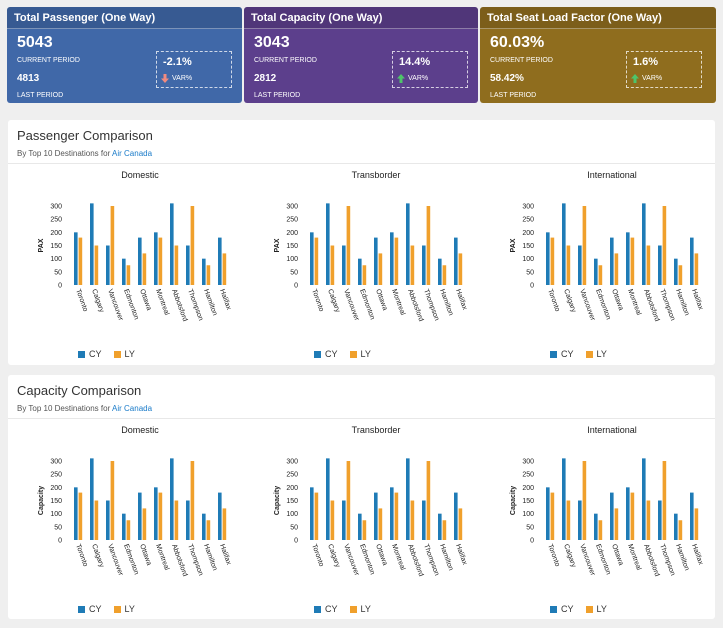  I want to click on y-tick-label: 200, so click(56, 488).